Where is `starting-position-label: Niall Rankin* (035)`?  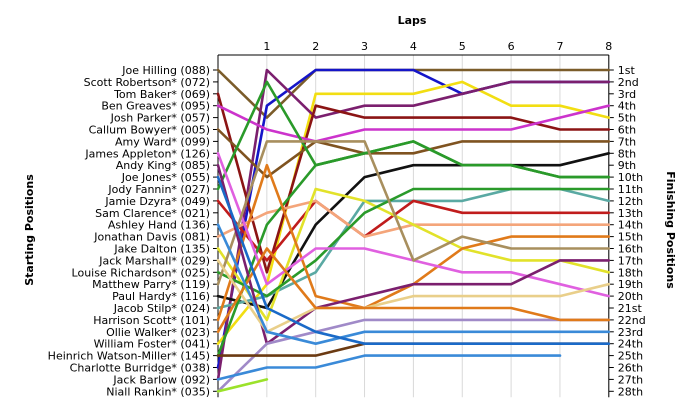
starting-position-label: Niall Rankin* (035) is located at coordinates (158, 391).